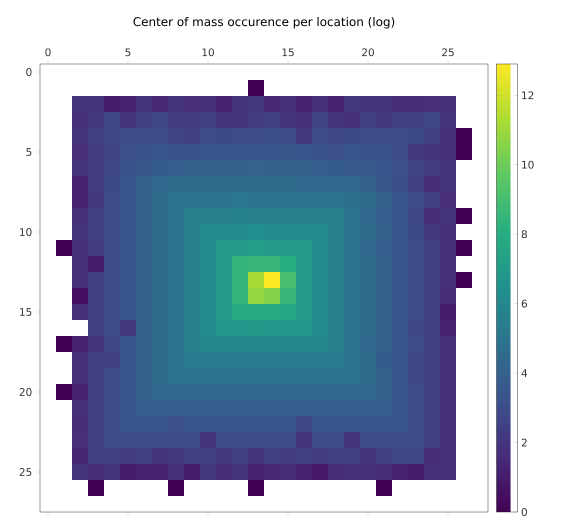 The image size is (578, 521). What do you see at coordinates (29, 152) in the screenshot?
I see `y-tick-label: 5` at bounding box center [29, 152].